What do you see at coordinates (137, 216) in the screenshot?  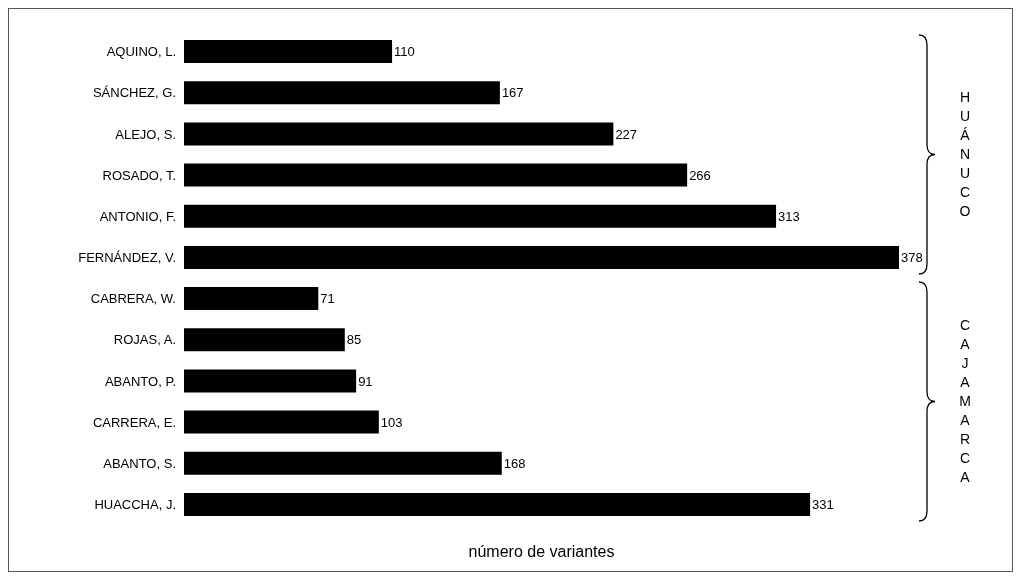 I see `y-tick-label: ANTONIO, F.` at bounding box center [137, 216].